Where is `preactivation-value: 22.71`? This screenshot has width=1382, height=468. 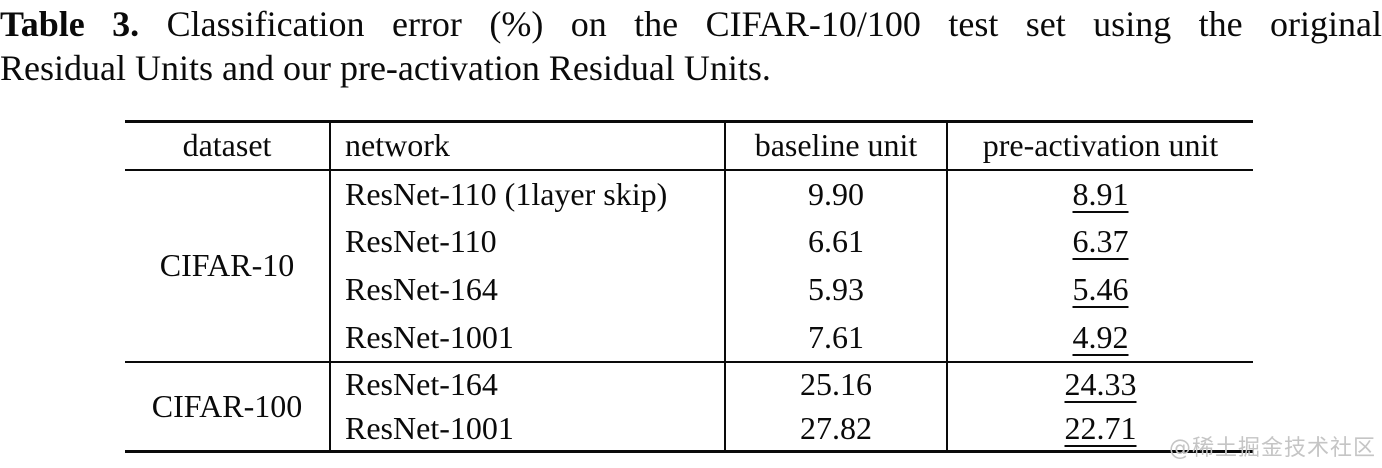
preactivation-value: 22.71 is located at coordinates (1100, 427).